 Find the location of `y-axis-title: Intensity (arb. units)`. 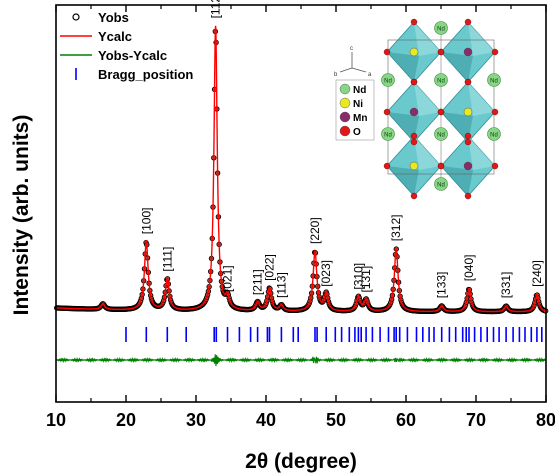

y-axis-title: Intensity (arb. units) is located at coordinates (21, 215).